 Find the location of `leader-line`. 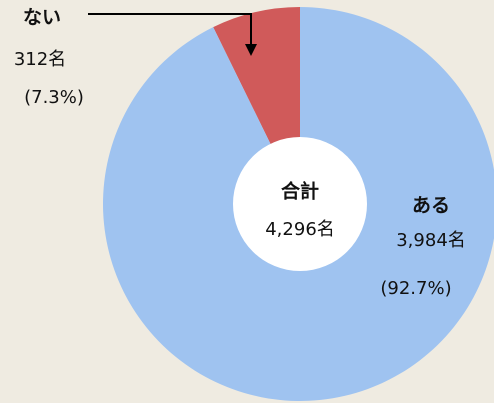

leader-line is located at coordinates (170, 30).